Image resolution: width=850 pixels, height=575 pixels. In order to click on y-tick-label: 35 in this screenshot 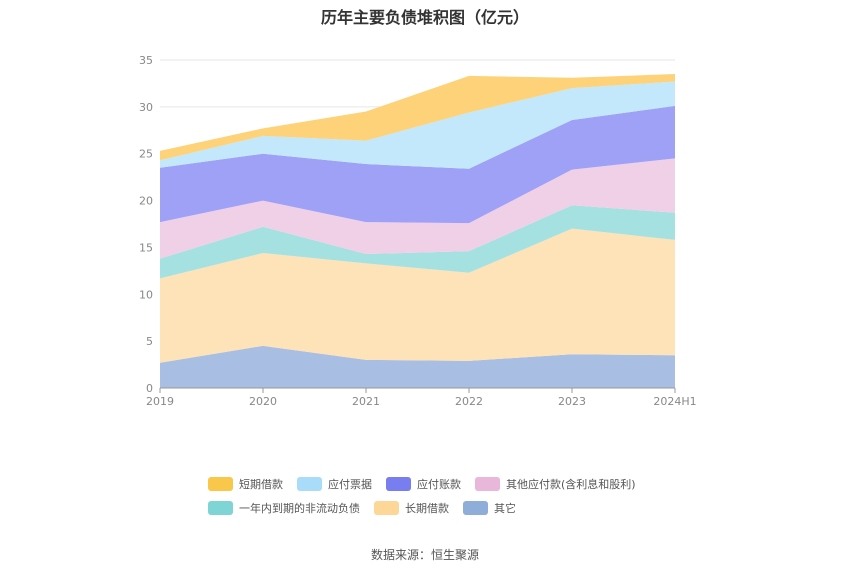, I will do `click(146, 60)`.